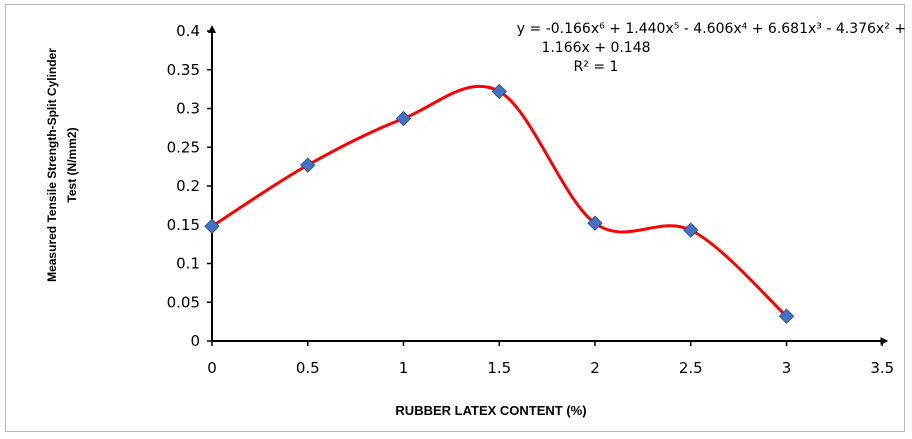 Image resolution: width=912 pixels, height=439 pixels. What do you see at coordinates (183, 302) in the screenshot?
I see `y-tick-label: 0.05` at bounding box center [183, 302].